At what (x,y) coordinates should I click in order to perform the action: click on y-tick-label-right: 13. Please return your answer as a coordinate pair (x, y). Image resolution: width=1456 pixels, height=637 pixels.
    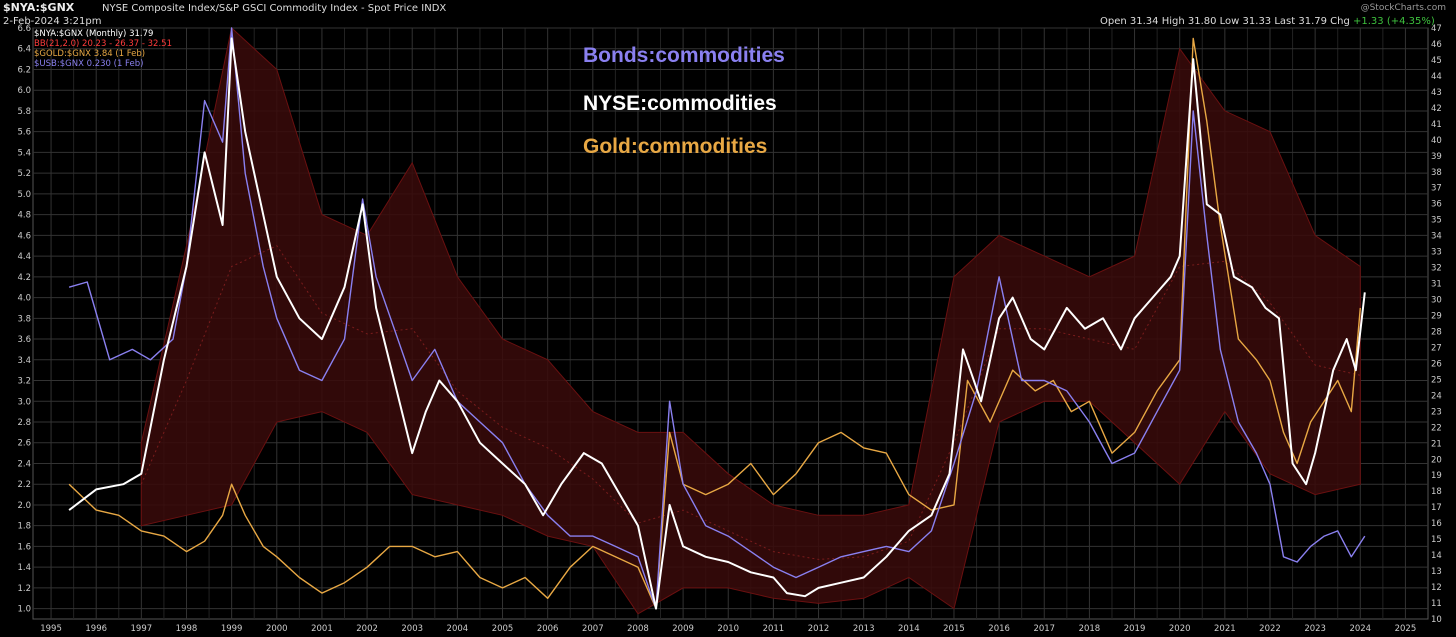
    Looking at the image, I should click on (1436, 572).